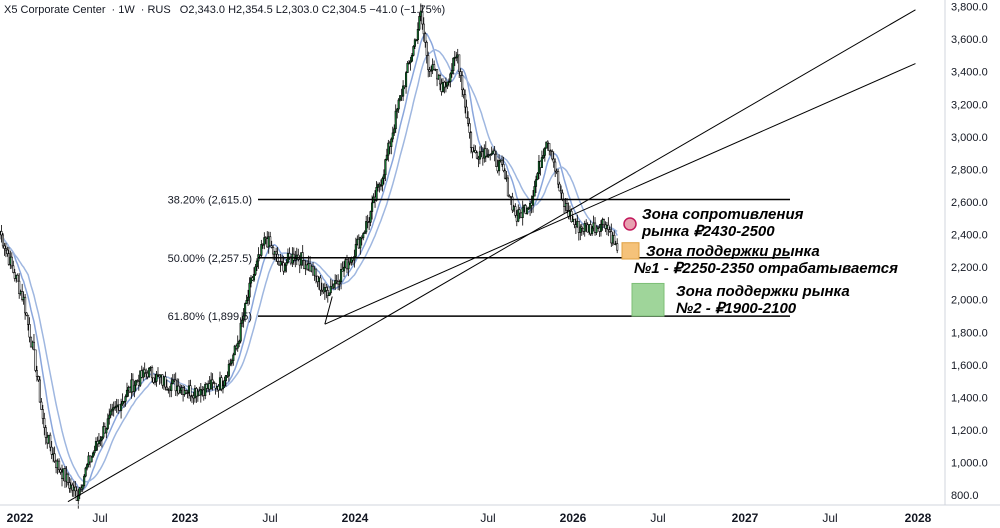 Image resolution: width=1000 pixels, height=528 pixels. What do you see at coordinates (736, 308) in the screenshot?
I see `support-zone-2-line2: №2 - ₽1900-2100` at bounding box center [736, 308].